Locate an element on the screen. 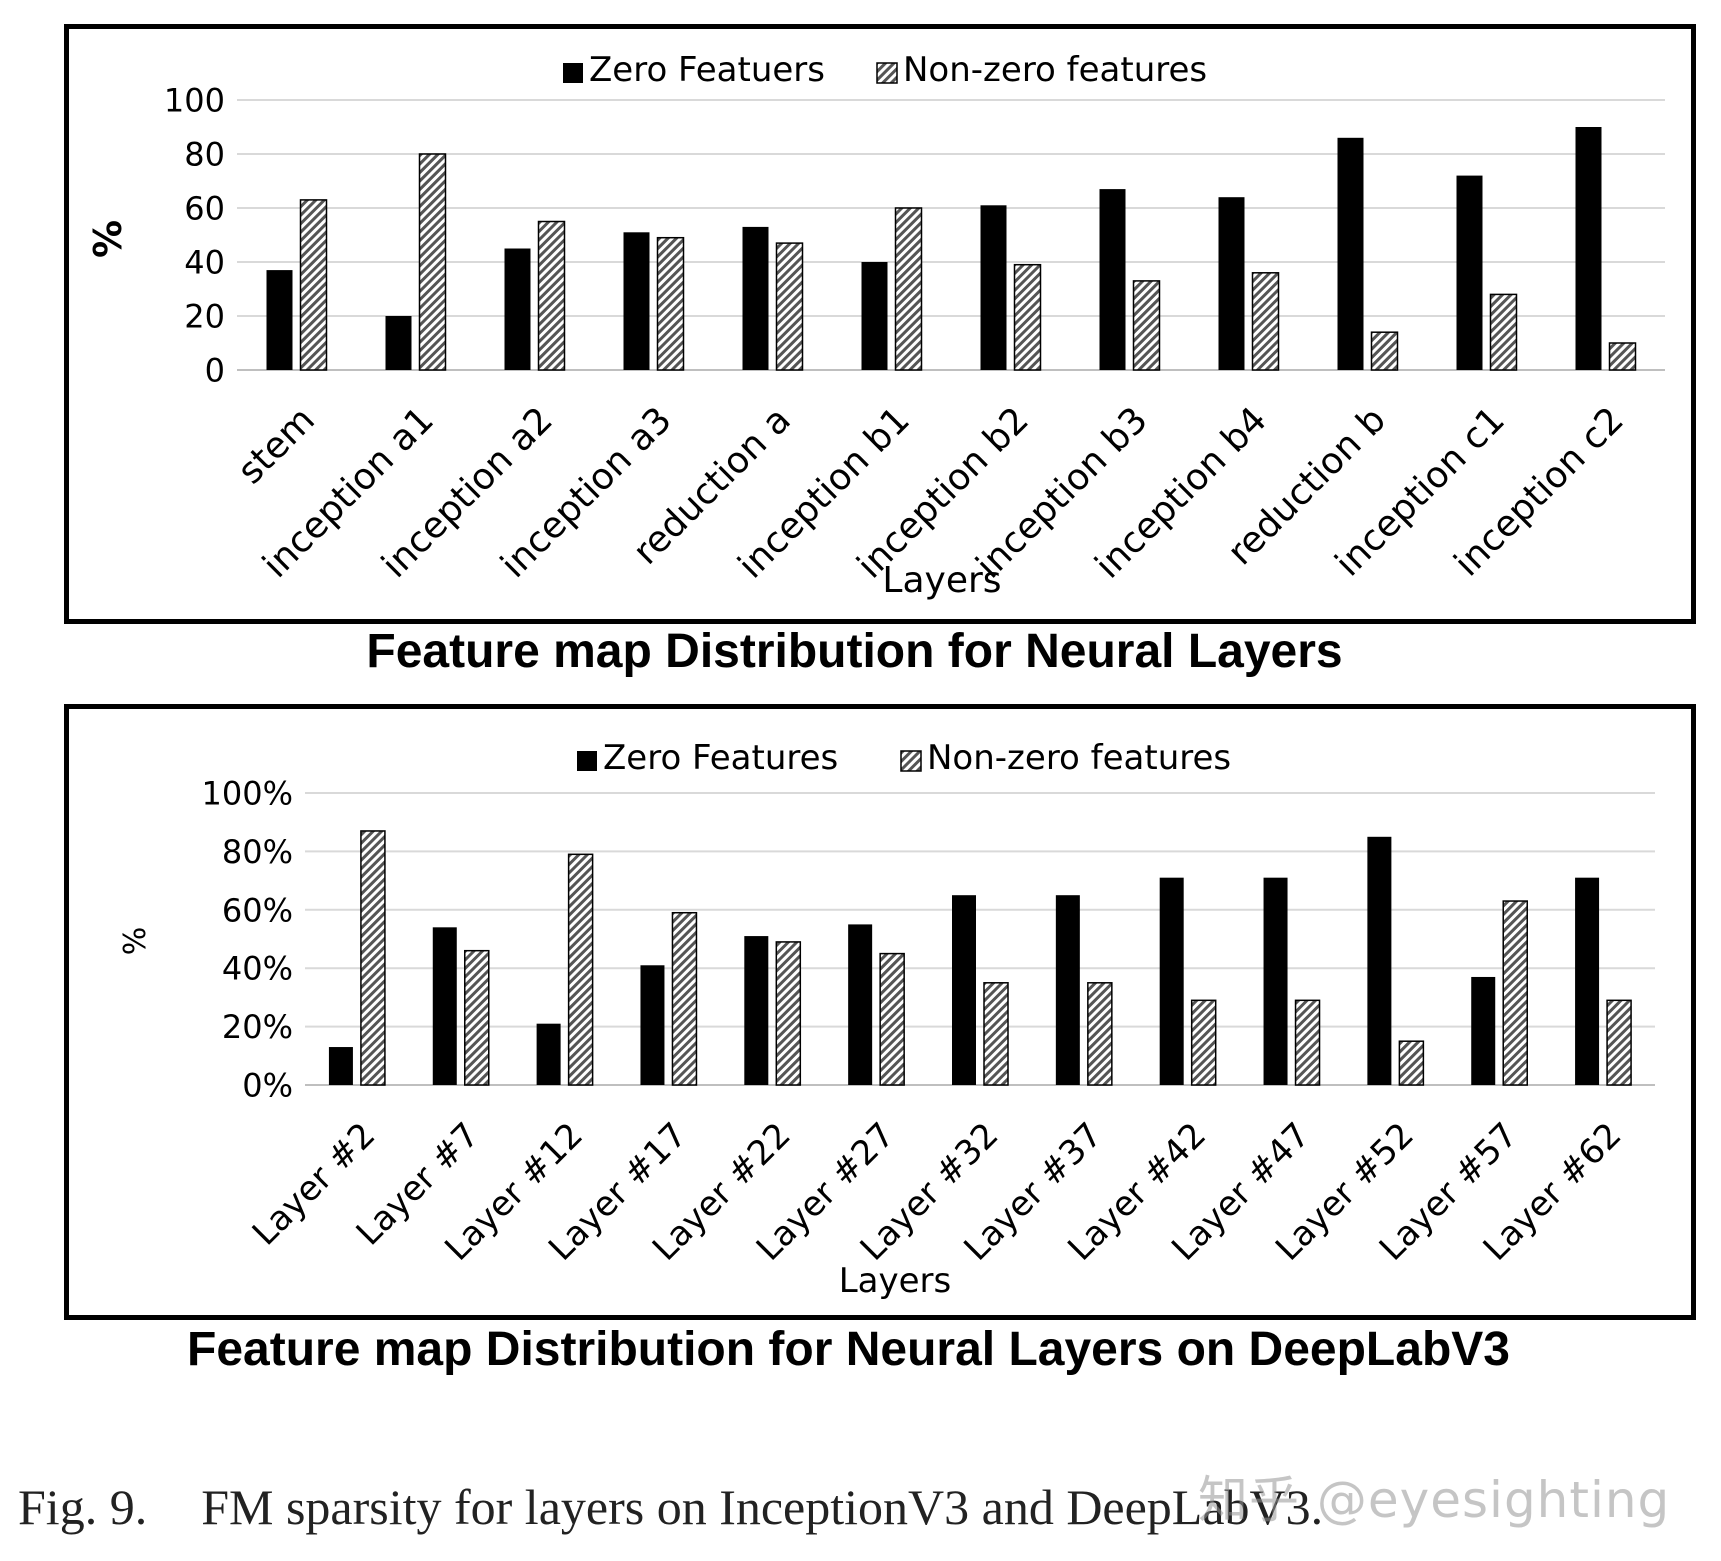 Image resolution: width=1721 pixels, height=1561 pixels. watermark-text: 知乎 @eyesighting is located at coordinates (1434, 1500).